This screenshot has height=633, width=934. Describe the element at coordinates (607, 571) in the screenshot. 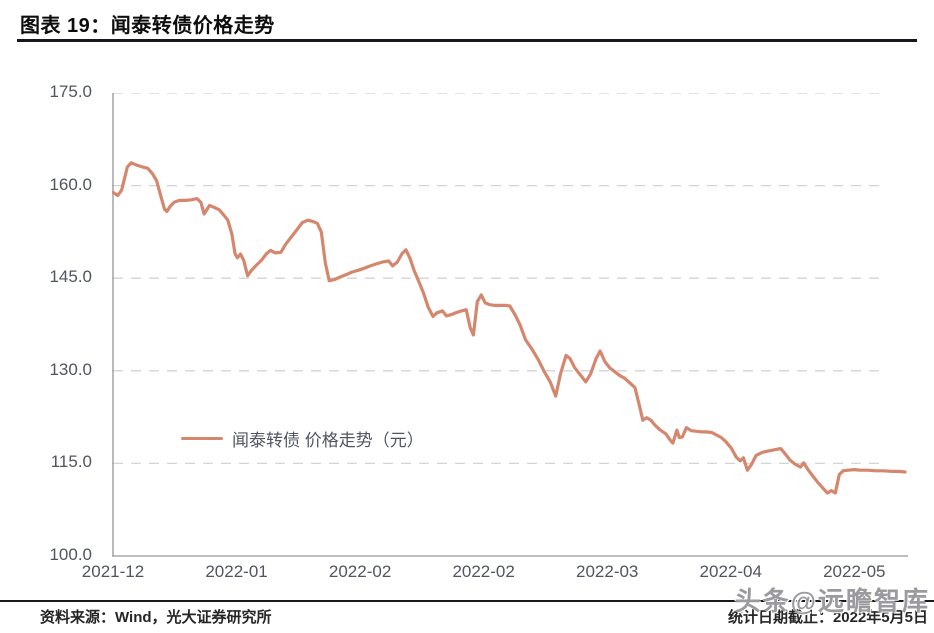

I see `x-axis-tick-label: 2022-03` at that location.